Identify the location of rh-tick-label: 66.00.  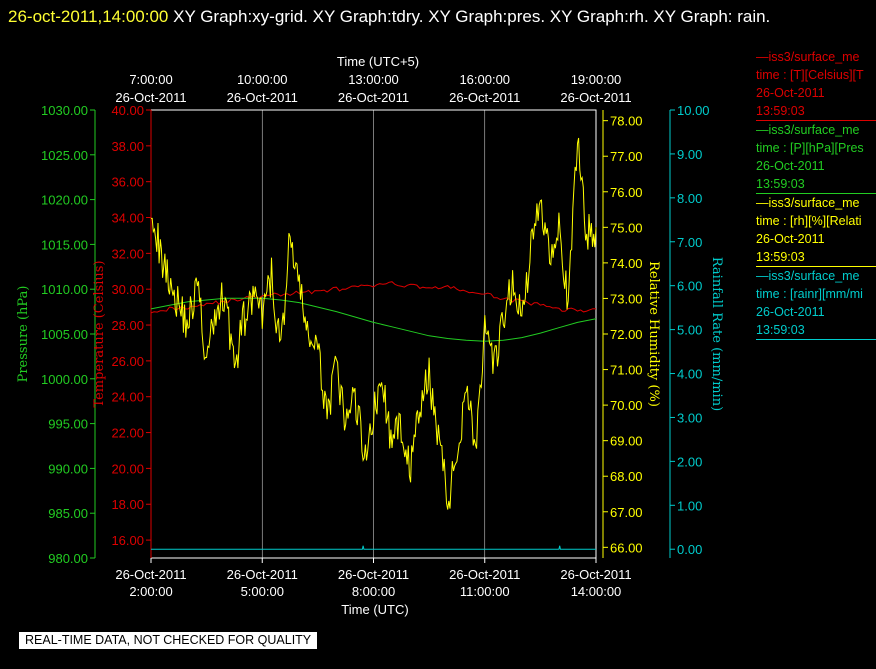
(626, 547).